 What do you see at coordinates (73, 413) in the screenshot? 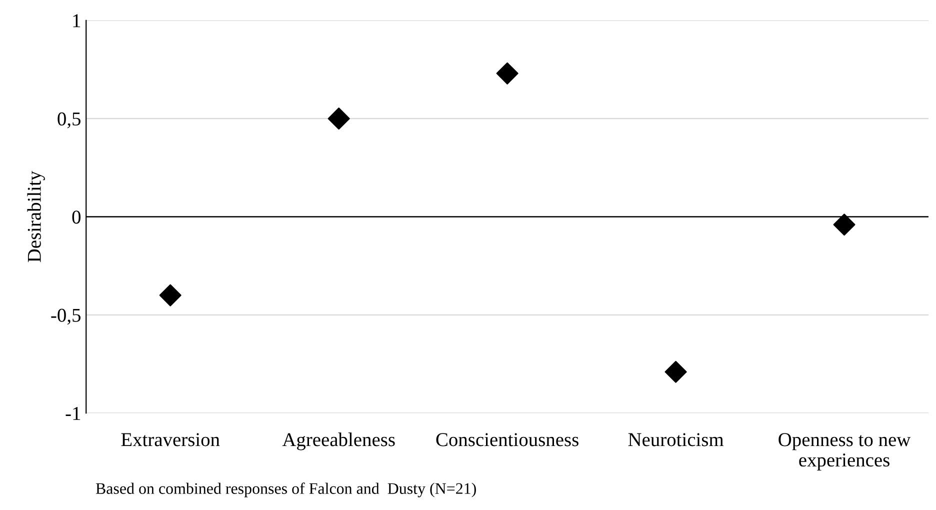
I see `y-tick-label: -1` at bounding box center [73, 413].